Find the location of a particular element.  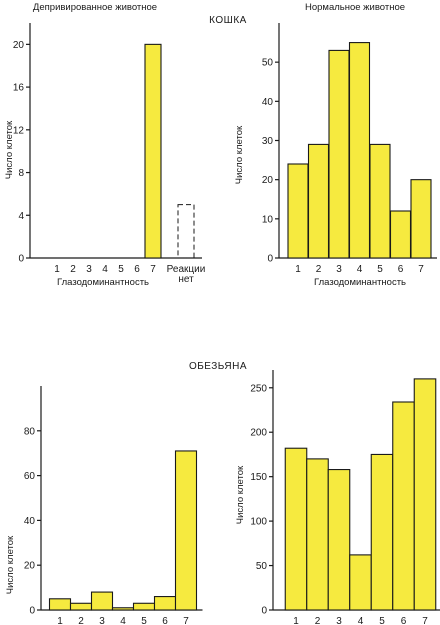

y-tick-label: 100 is located at coordinates (258, 522).